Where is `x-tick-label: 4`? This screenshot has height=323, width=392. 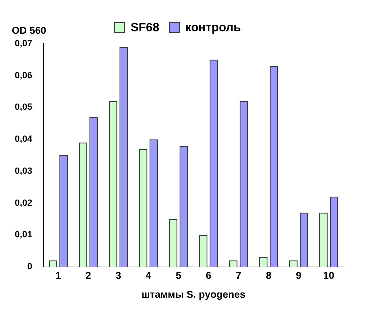
x-tick-label: 4 is located at coordinates (149, 276).